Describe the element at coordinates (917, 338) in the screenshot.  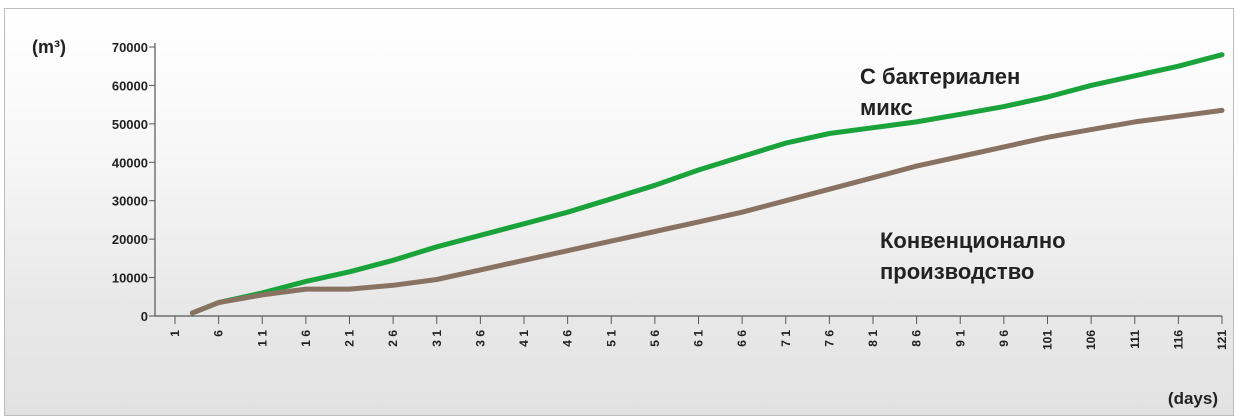
I see `x-tick-label: 8 6` at that location.